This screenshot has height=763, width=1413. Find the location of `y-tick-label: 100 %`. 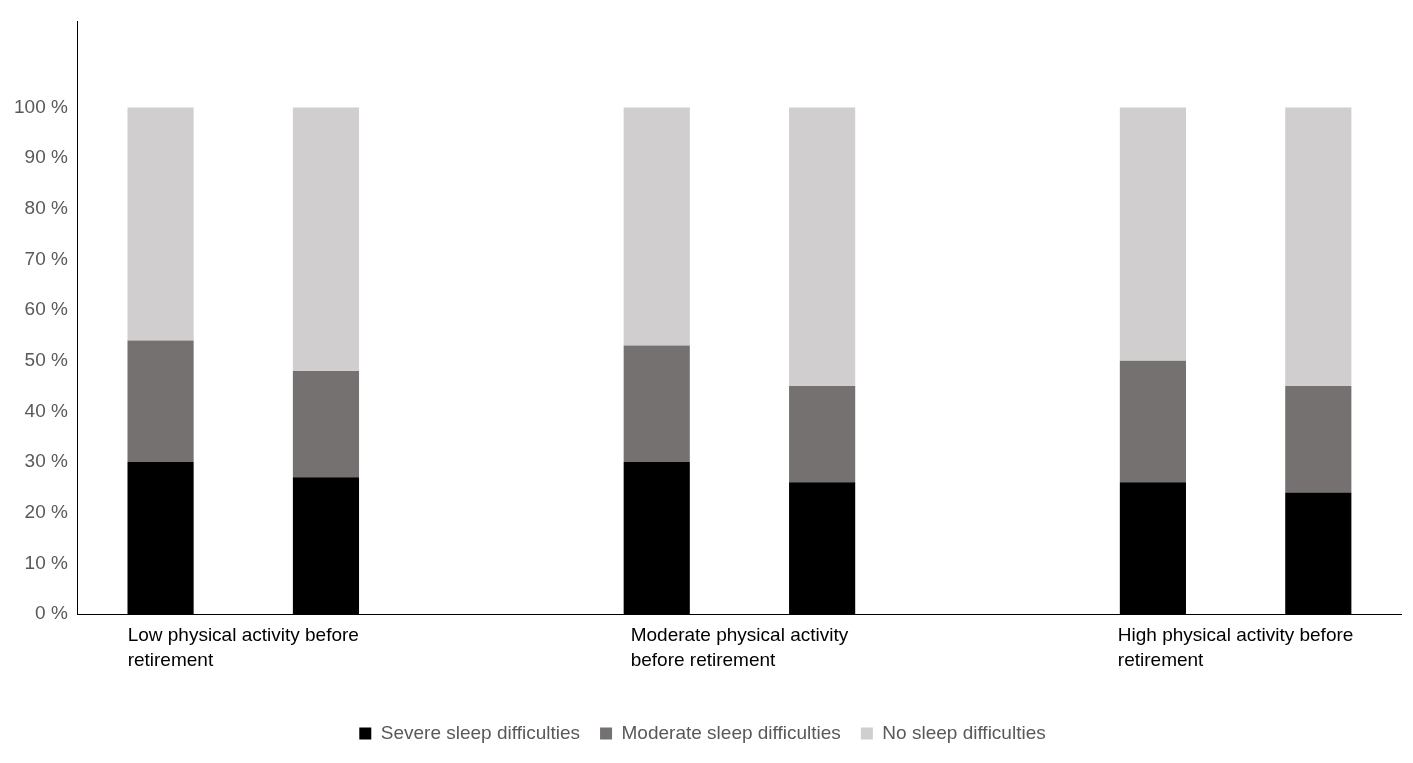

y-tick-label: 100 % is located at coordinates (41, 106).